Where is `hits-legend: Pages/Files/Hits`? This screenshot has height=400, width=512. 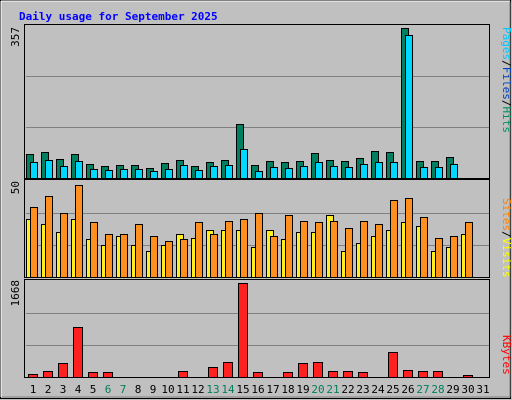 hits-legend: Pages/Files/Hits is located at coordinates (506, 80).